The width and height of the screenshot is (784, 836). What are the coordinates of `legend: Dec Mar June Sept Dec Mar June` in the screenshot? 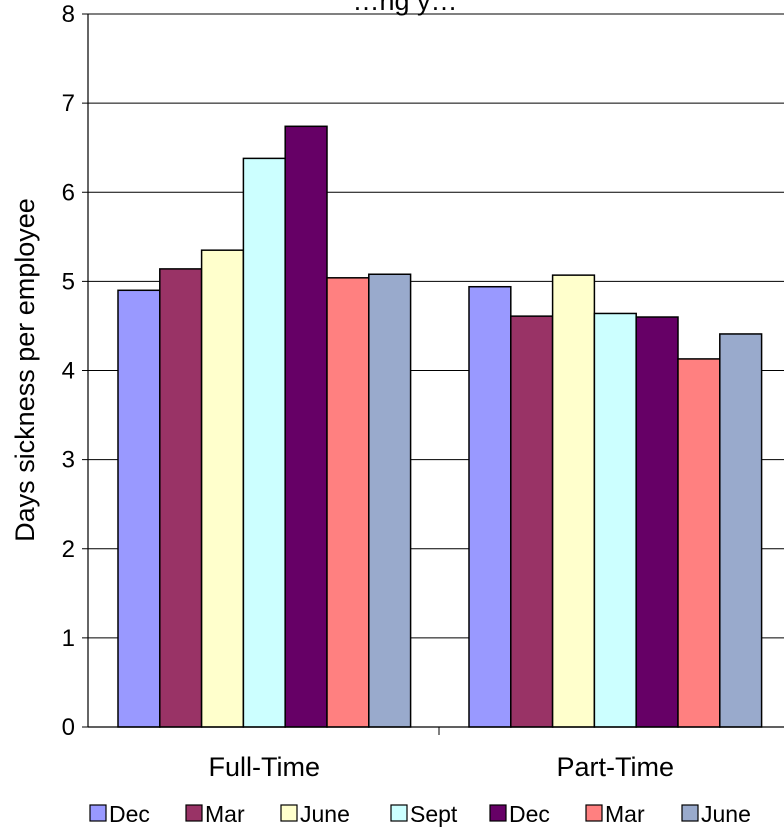 It's located at (420, 814).